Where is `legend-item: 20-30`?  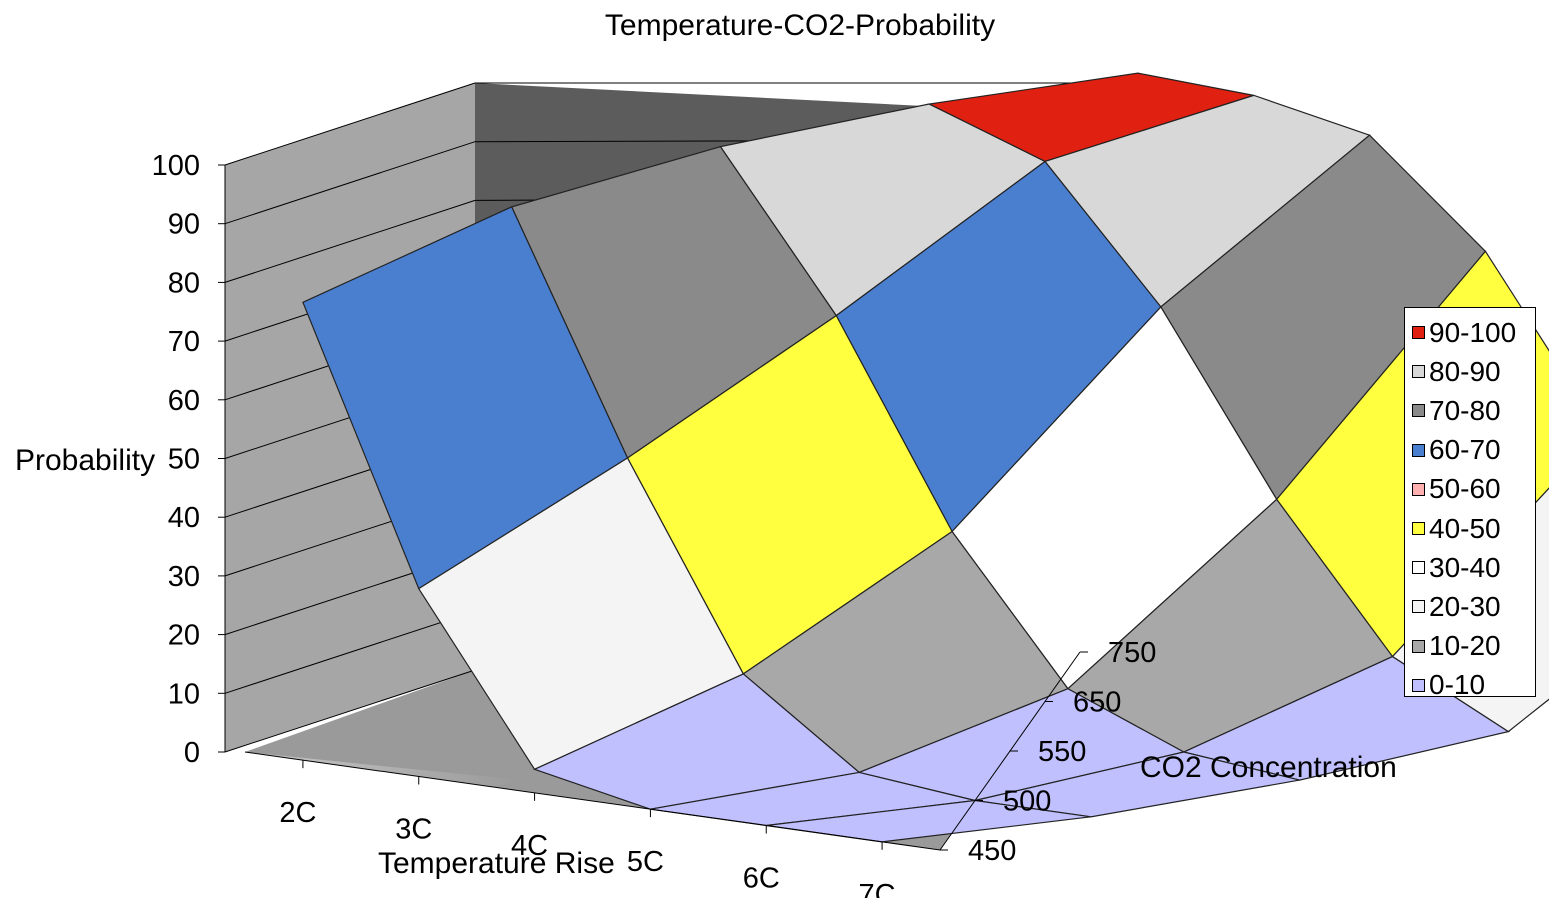
legend-item: 20-30 is located at coordinates (1470, 606).